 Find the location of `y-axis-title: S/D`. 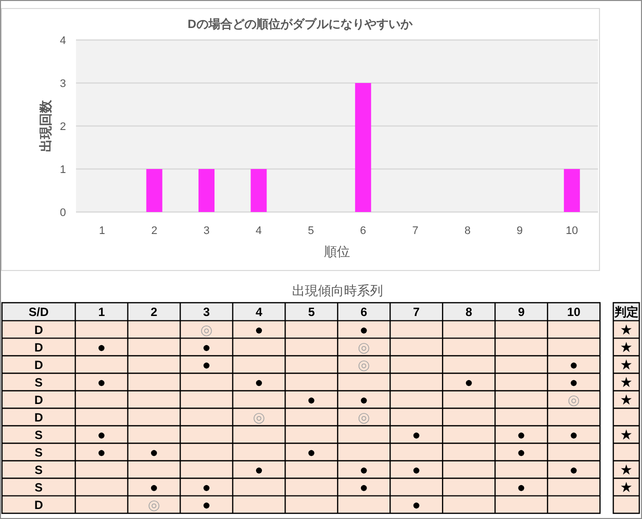

y-axis-title: S/D is located at coordinates (38, 312).